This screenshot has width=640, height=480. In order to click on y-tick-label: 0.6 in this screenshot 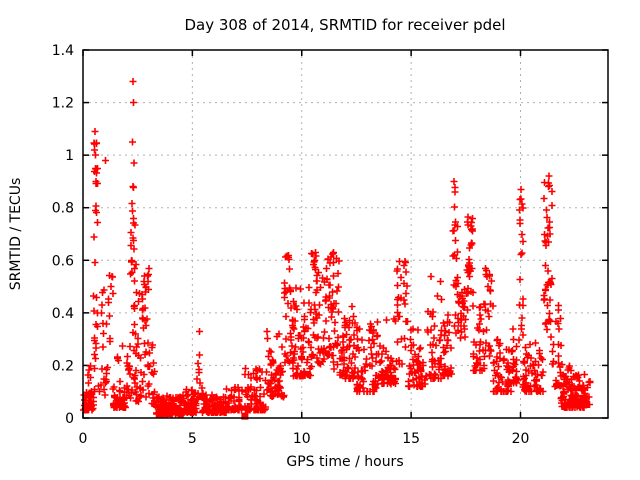, I will do `click(63, 261)`.